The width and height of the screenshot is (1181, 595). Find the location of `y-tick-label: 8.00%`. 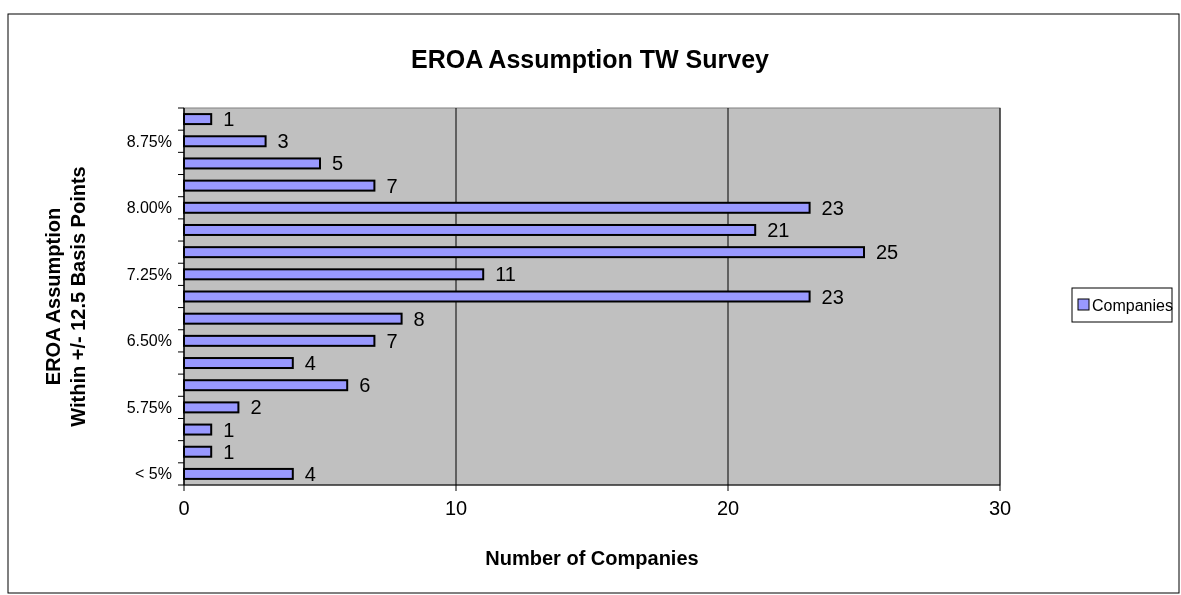

y-tick-label: 8.00% is located at coordinates (149, 208).